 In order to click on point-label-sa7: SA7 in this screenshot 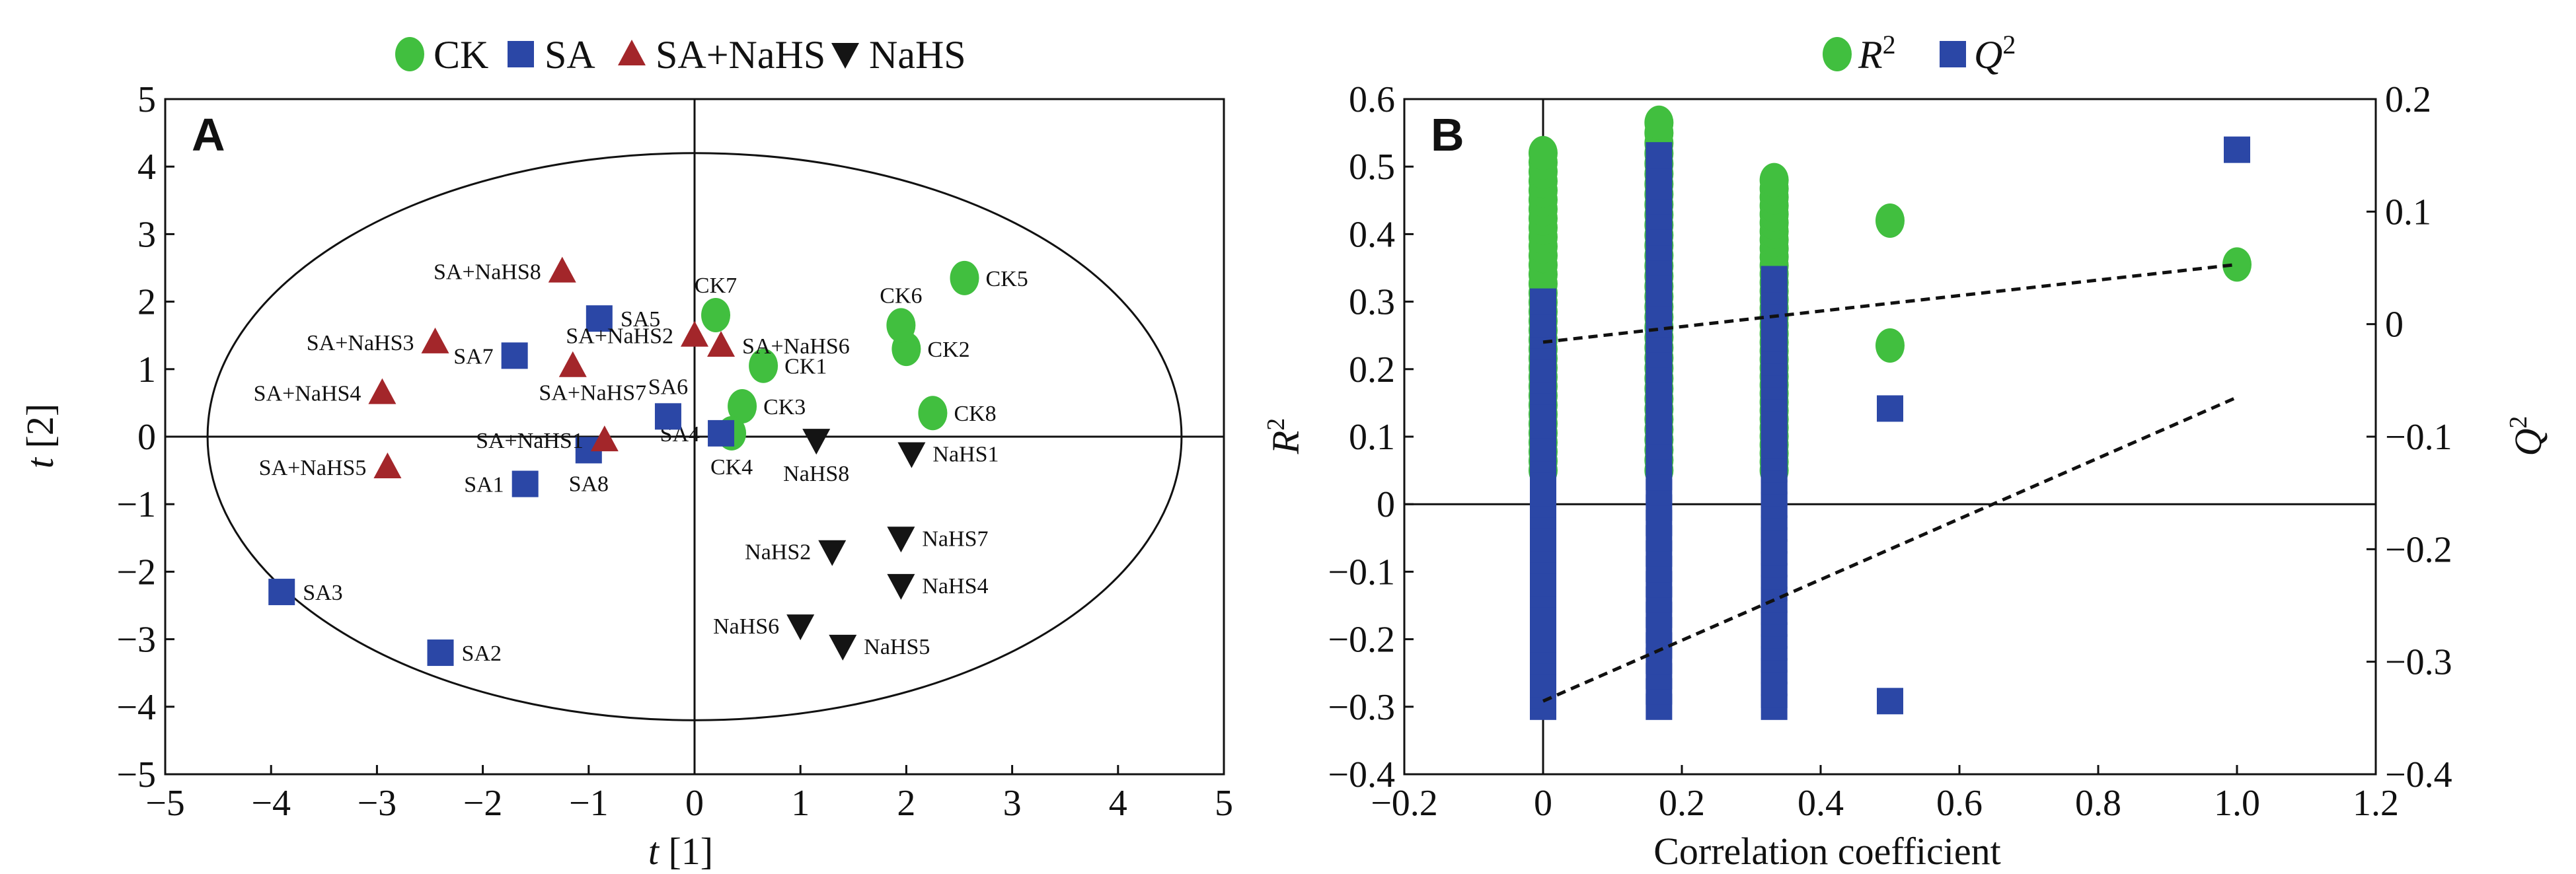, I will do `click(473, 356)`.